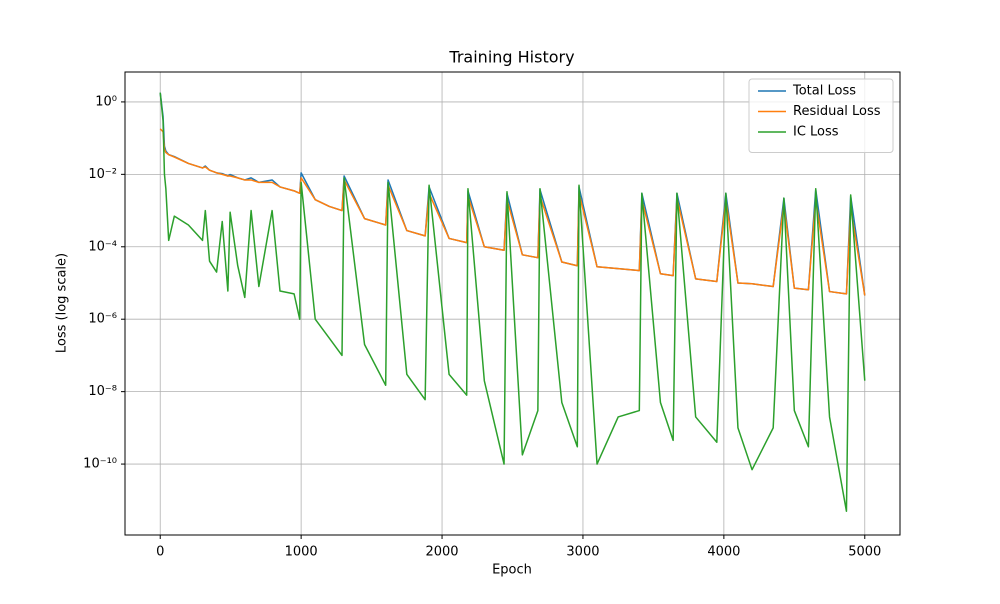  I want to click on x-tick-label: 5000, so click(864, 552).